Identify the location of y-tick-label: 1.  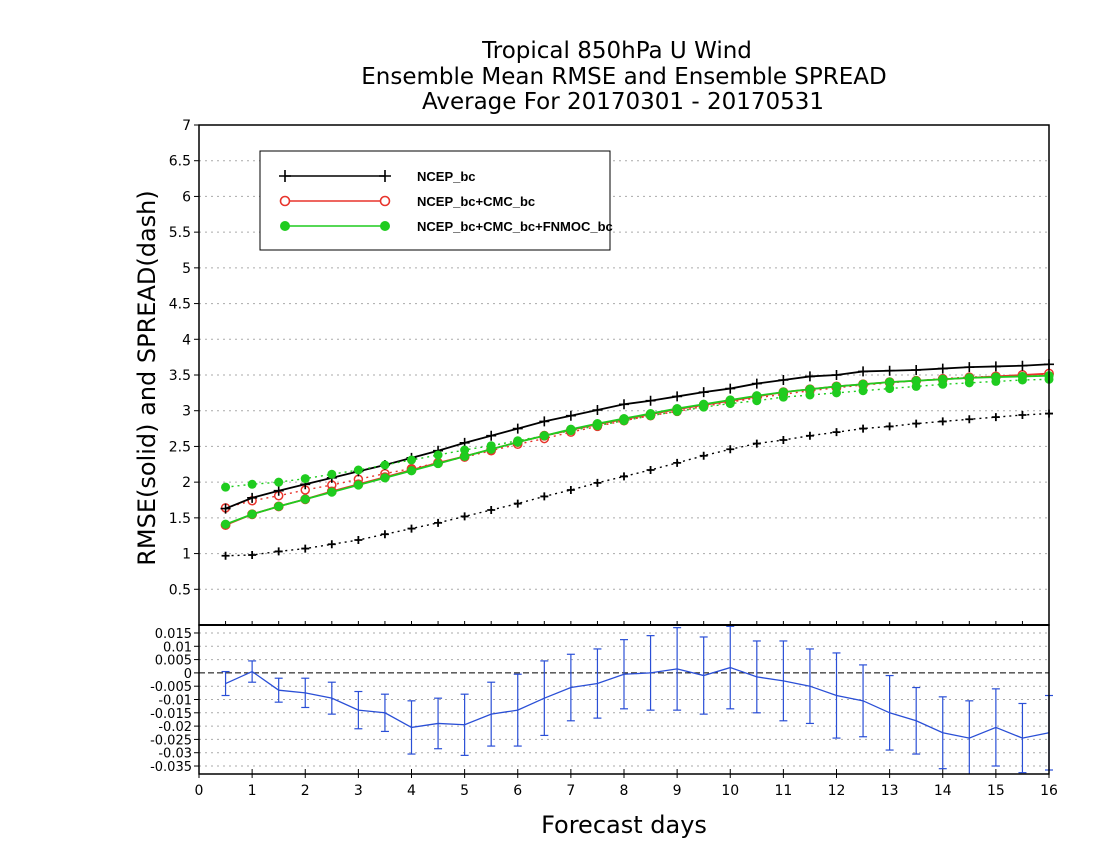
(186, 555).